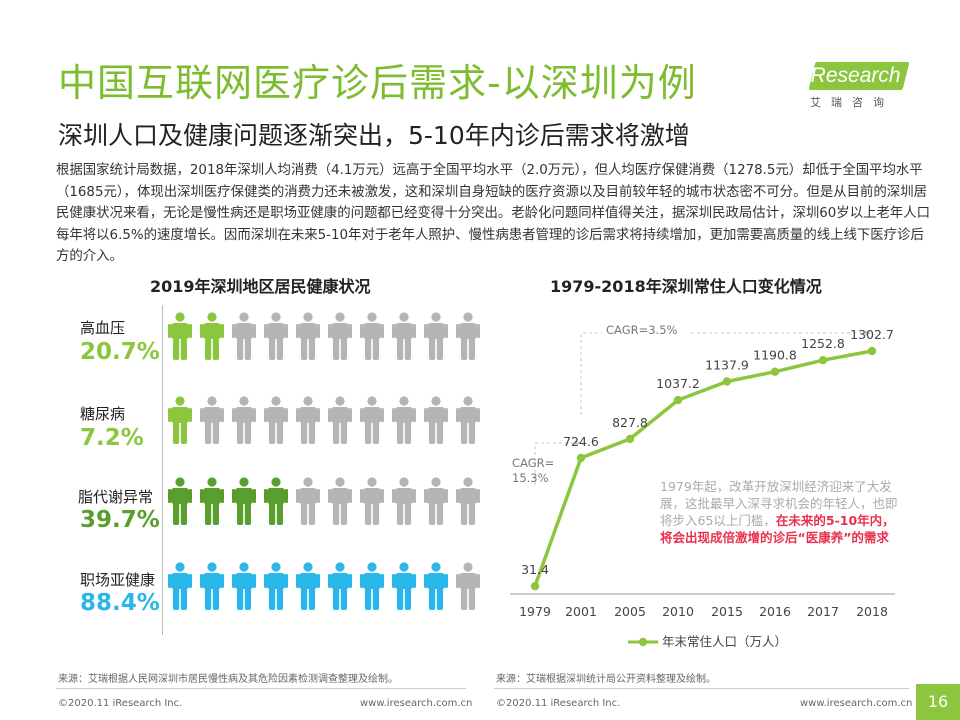 The width and height of the screenshot is (960, 720). Describe the element at coordinates (678, 611) in the screenshot. I see `x-tick-2010: 2010` at that location.